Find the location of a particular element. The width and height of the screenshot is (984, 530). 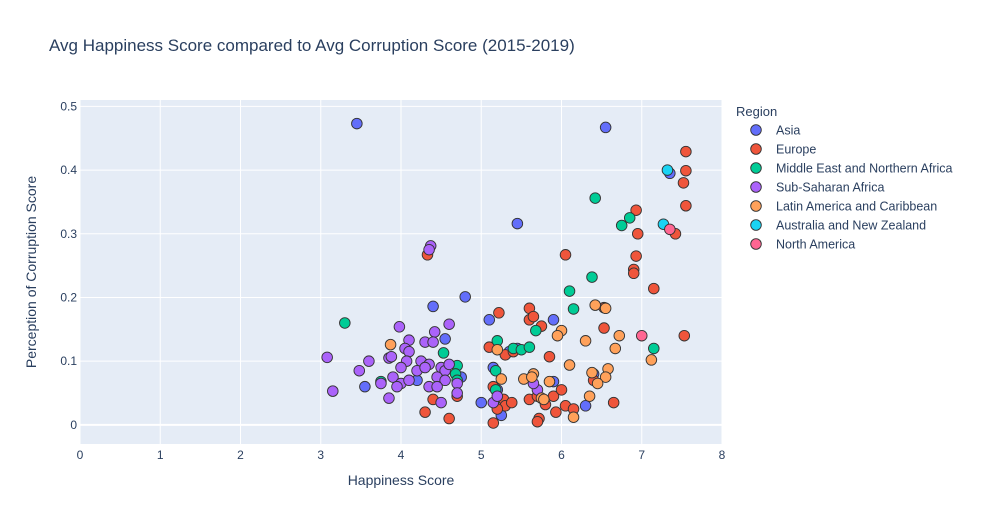

legend-item-north-america: North America is located at coordinates (803, 245).